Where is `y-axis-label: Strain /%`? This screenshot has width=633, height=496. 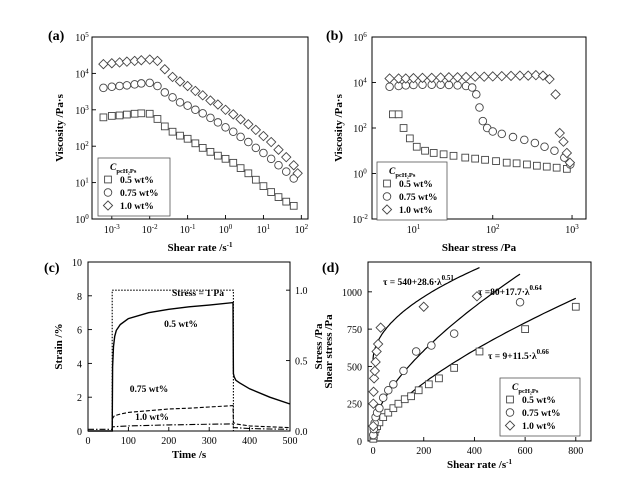
y-axis-label: Strain /% is located at coordinates (59, 346).